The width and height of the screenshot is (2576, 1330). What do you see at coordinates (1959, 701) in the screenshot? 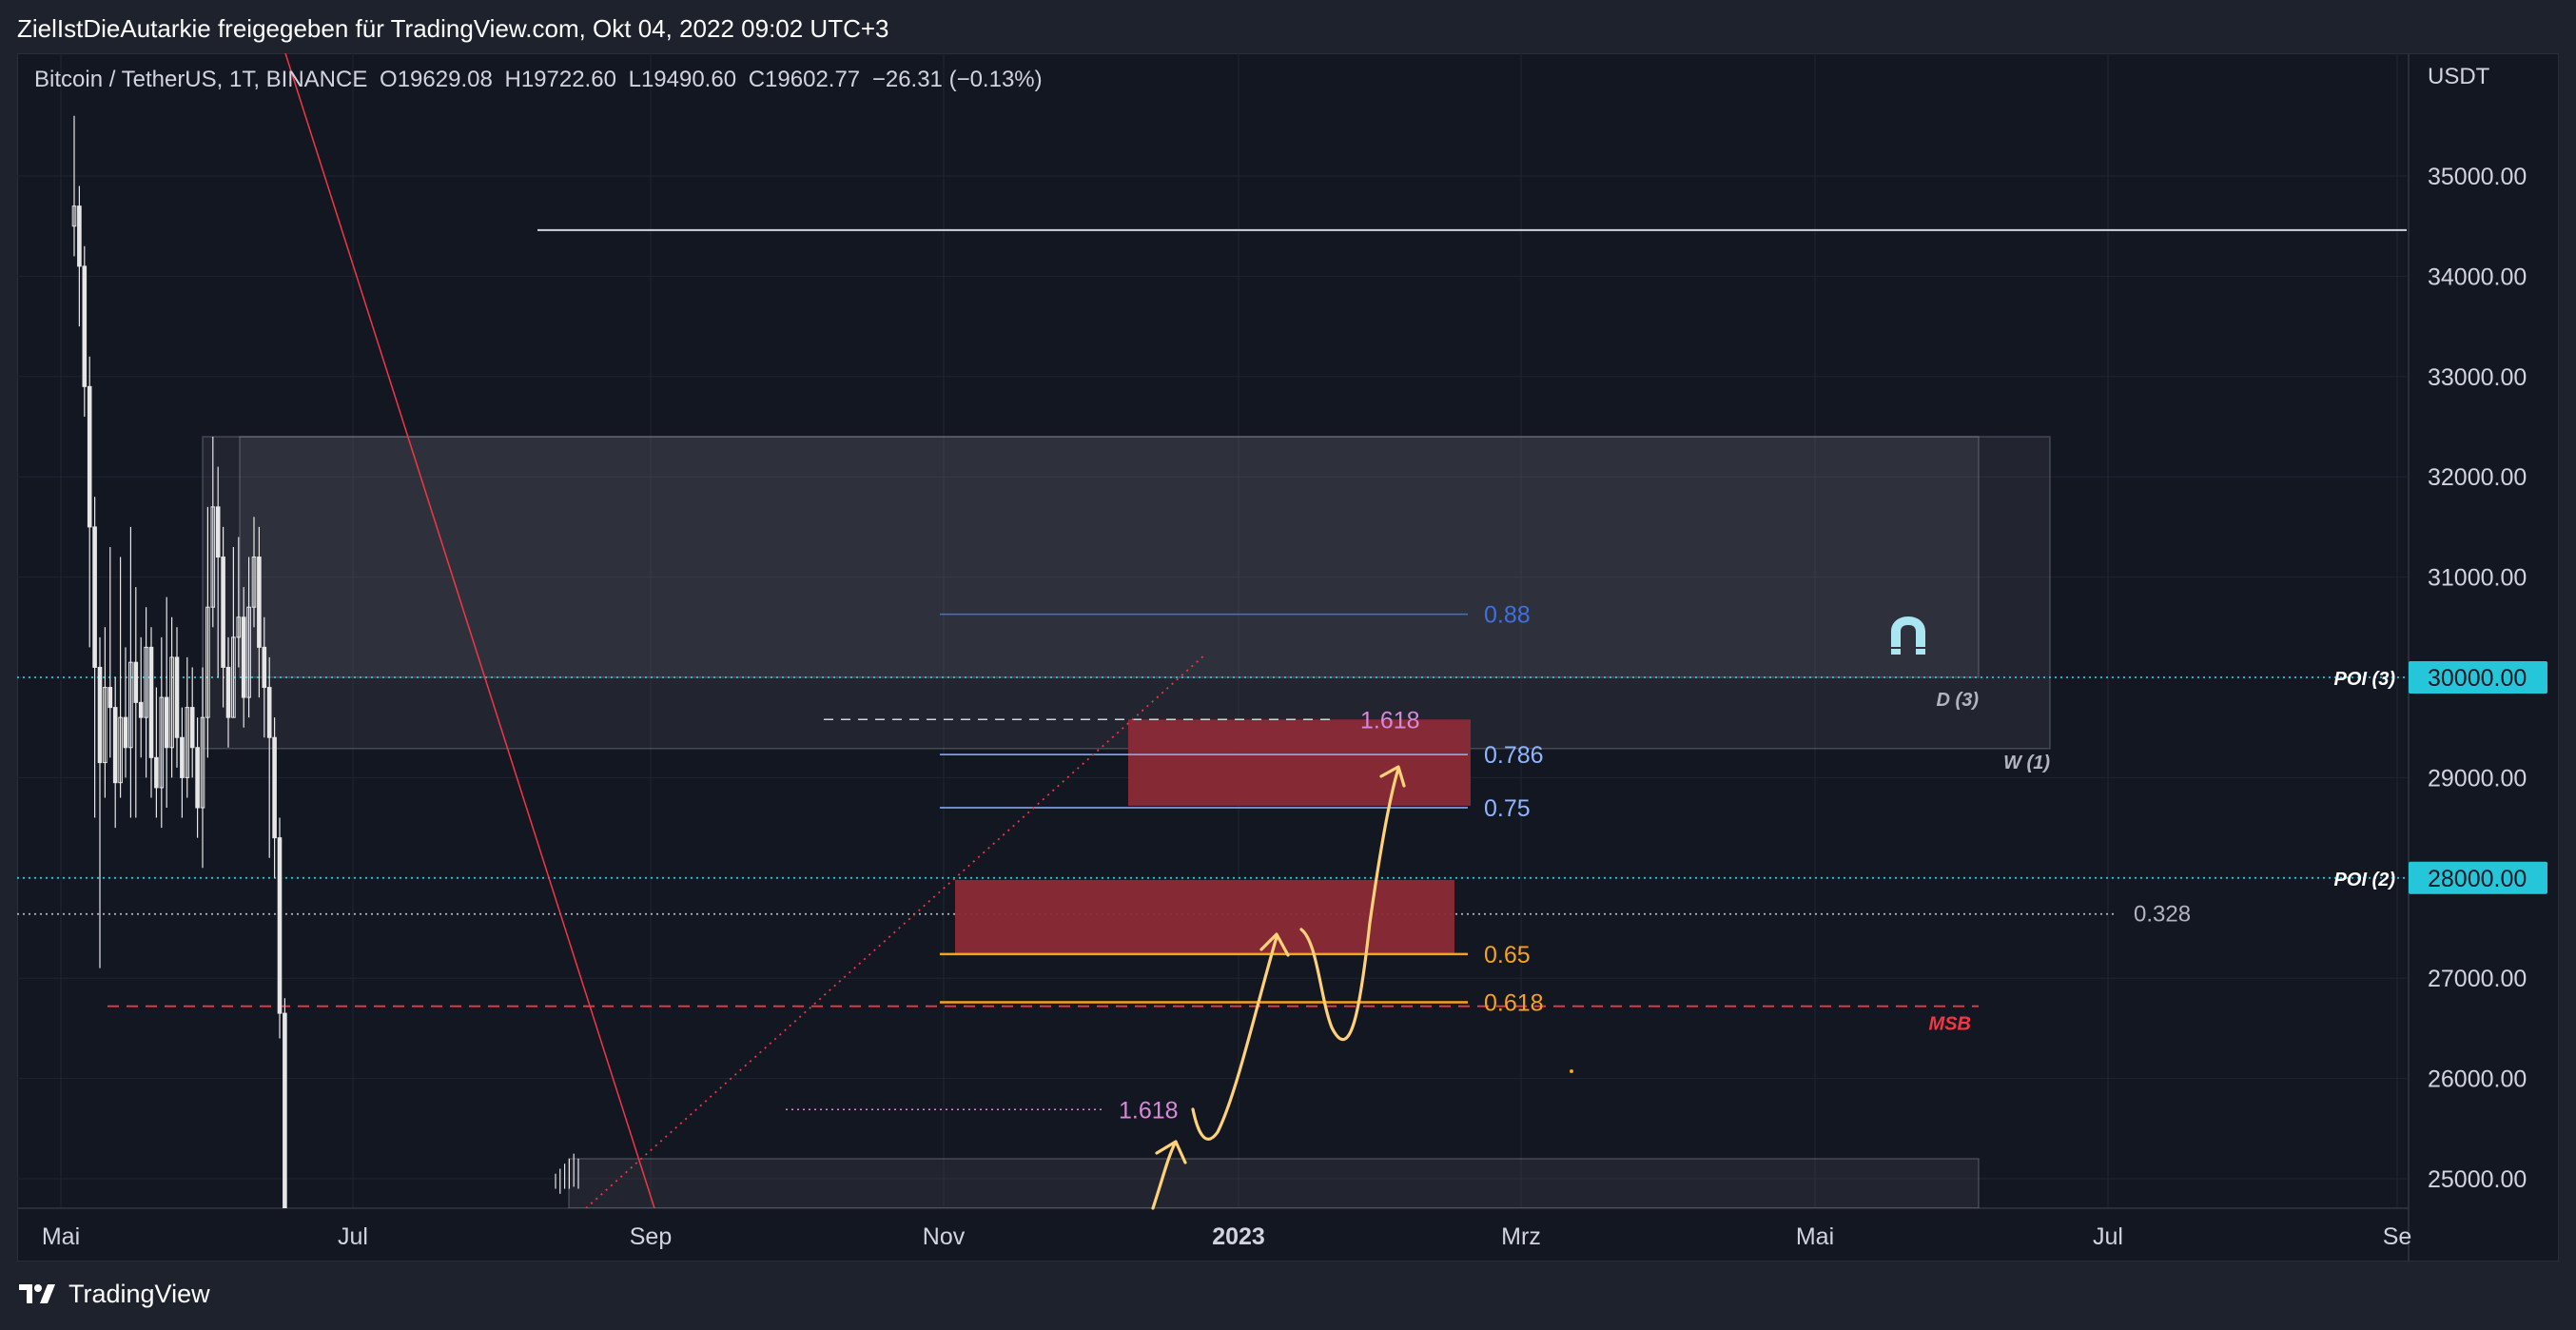
I see `daily-zone-label: D (3)` at bounding box center [1959, 701].